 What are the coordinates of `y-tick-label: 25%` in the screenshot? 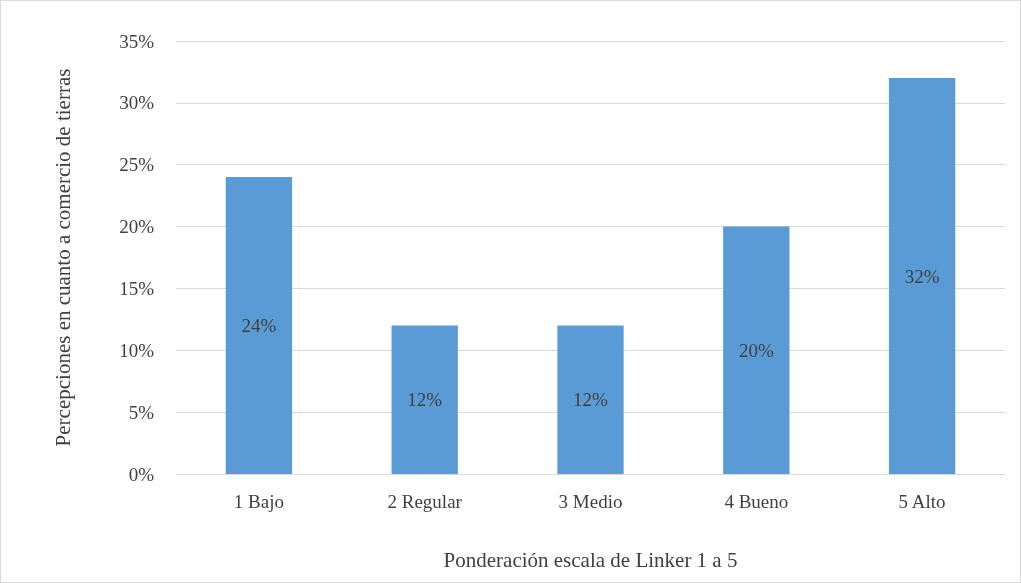 It's located at (137, 165).